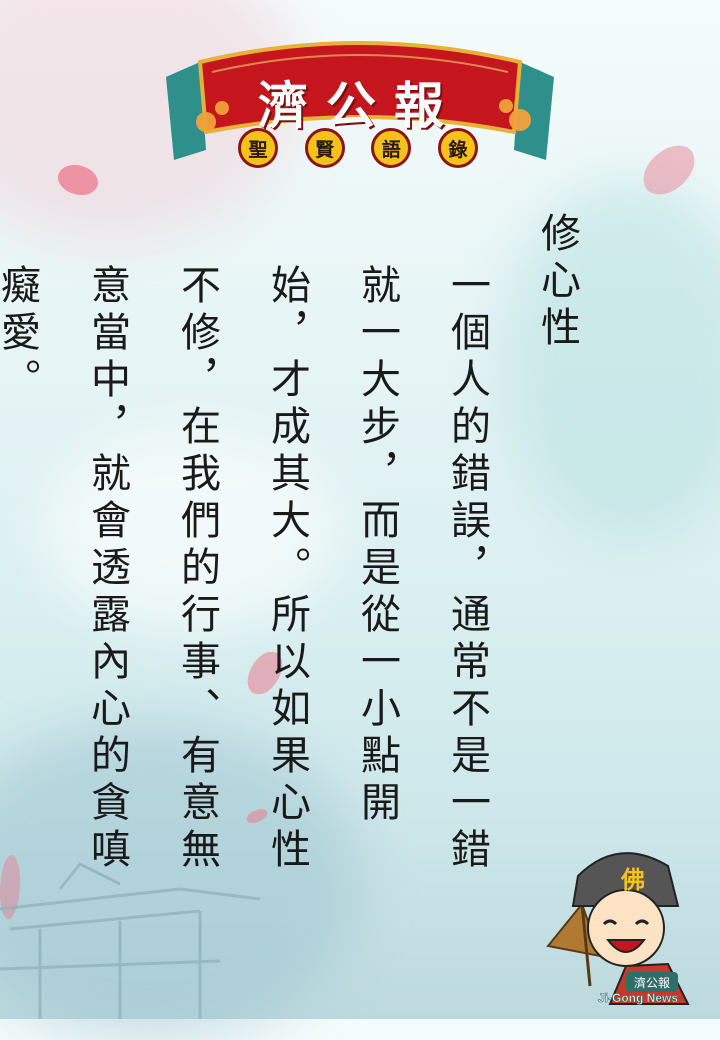 Image resolution: width=720 pixels, height=1040 pixels. I want to click on logo-caption: Ji-Gong News, so click(638, 998).